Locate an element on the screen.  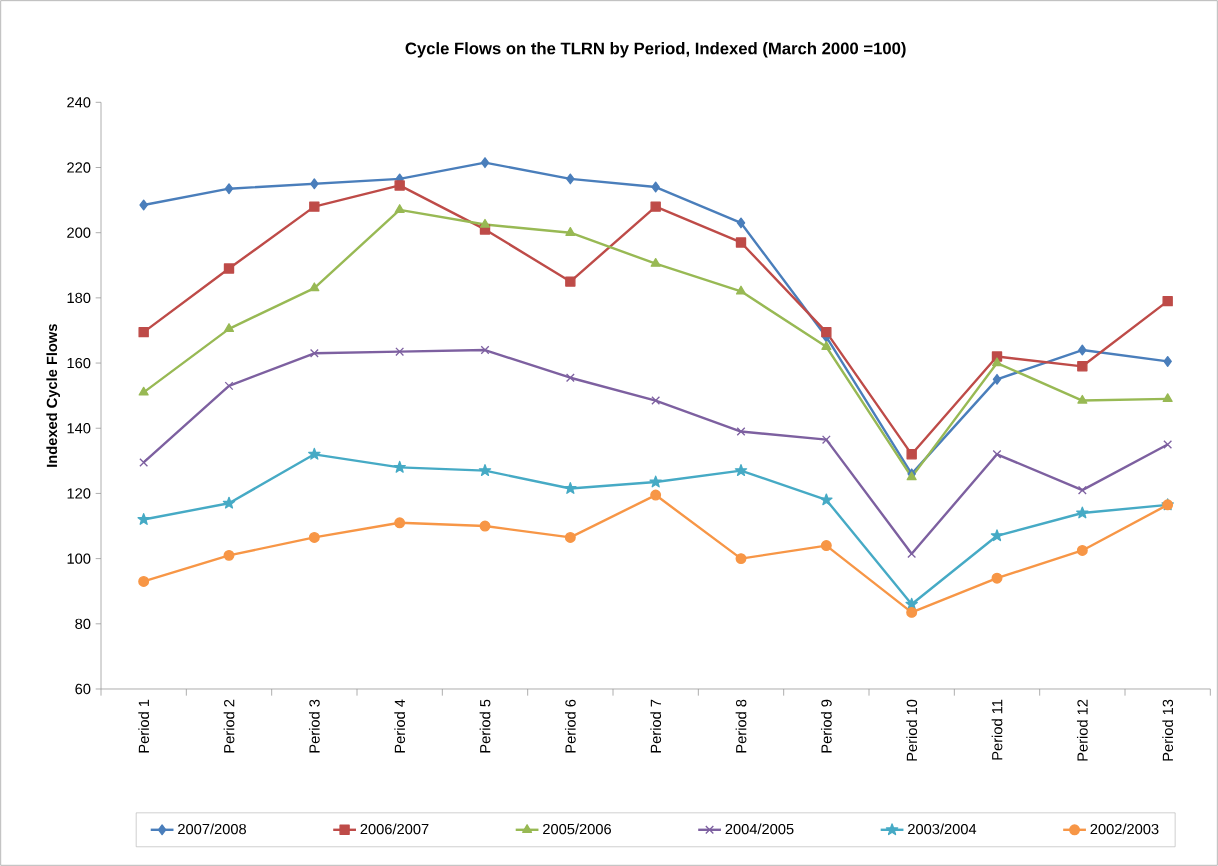
x-tick-label: Period 5 is located at coordinates (485, 726).